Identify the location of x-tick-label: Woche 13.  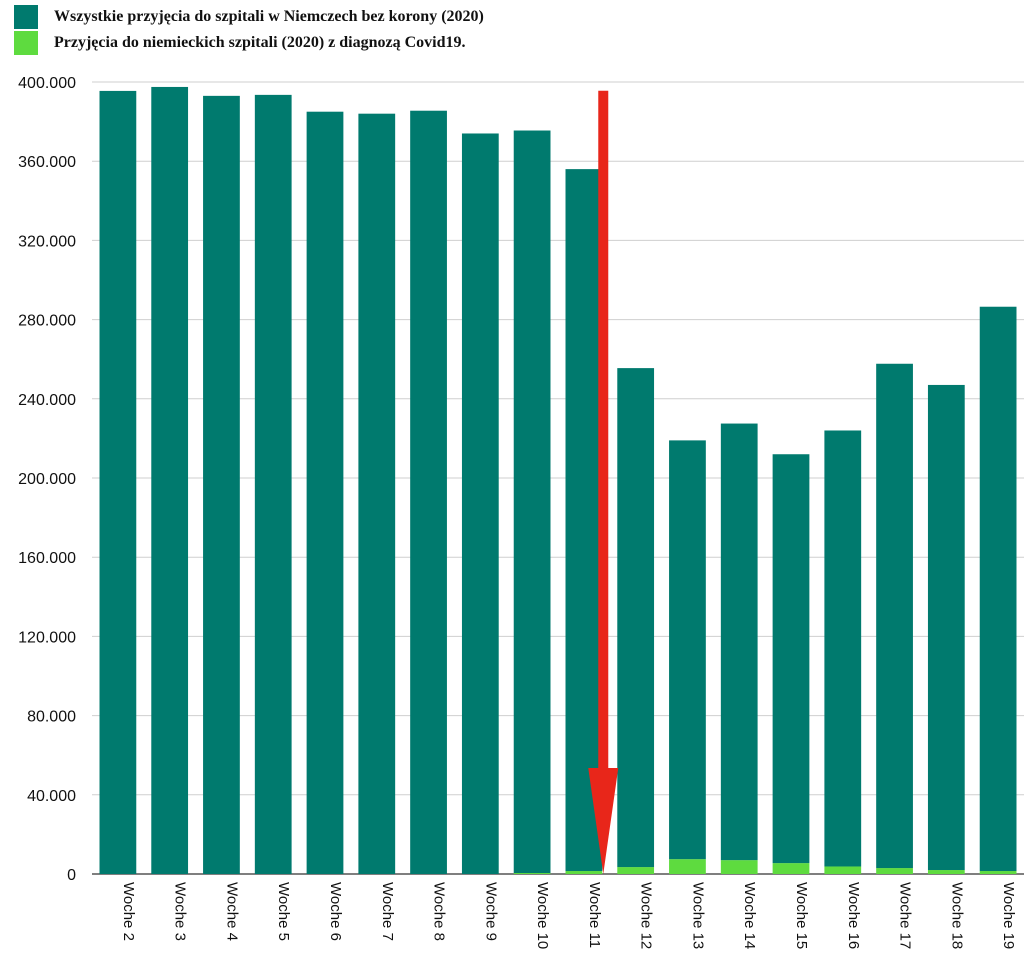
(697, 915).